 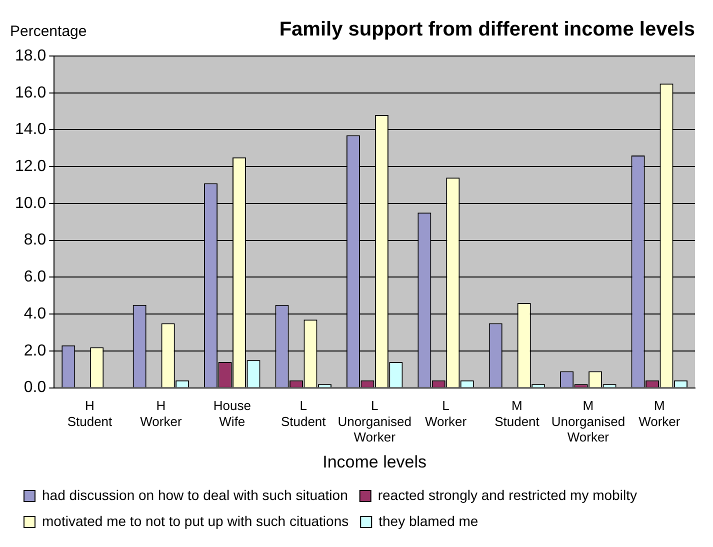 What do you see at coordinates (48, 31) in the screenshot?
I see `y-axis-title: Percentage` at bounding box center [48, 31].